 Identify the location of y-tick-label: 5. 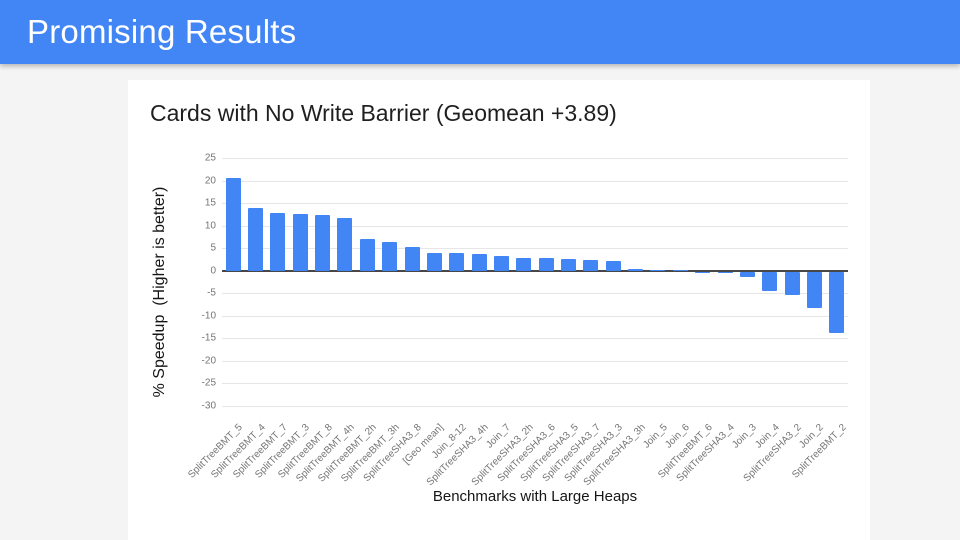
(213, 248).